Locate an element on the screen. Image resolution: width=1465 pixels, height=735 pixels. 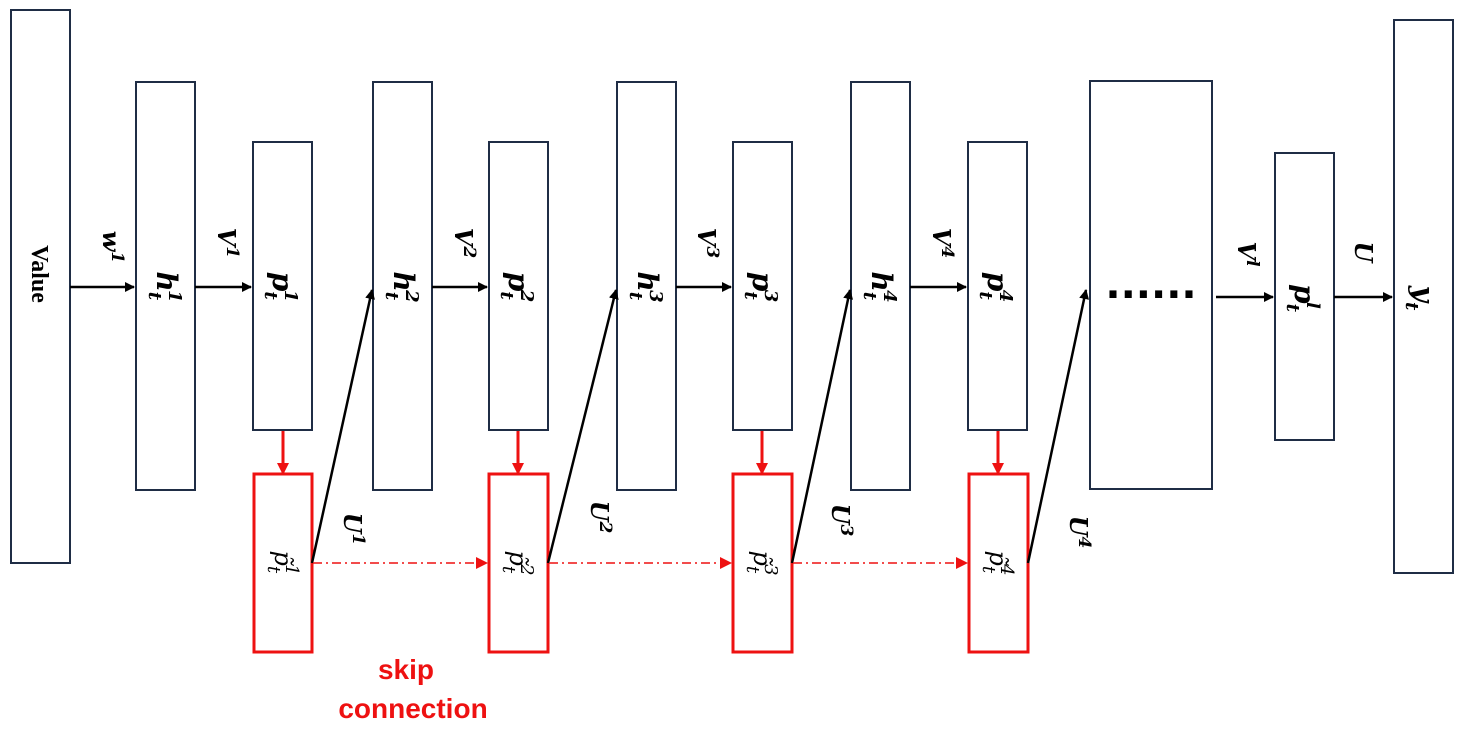
v3-label: V3 is located at coordinates (707, 243).